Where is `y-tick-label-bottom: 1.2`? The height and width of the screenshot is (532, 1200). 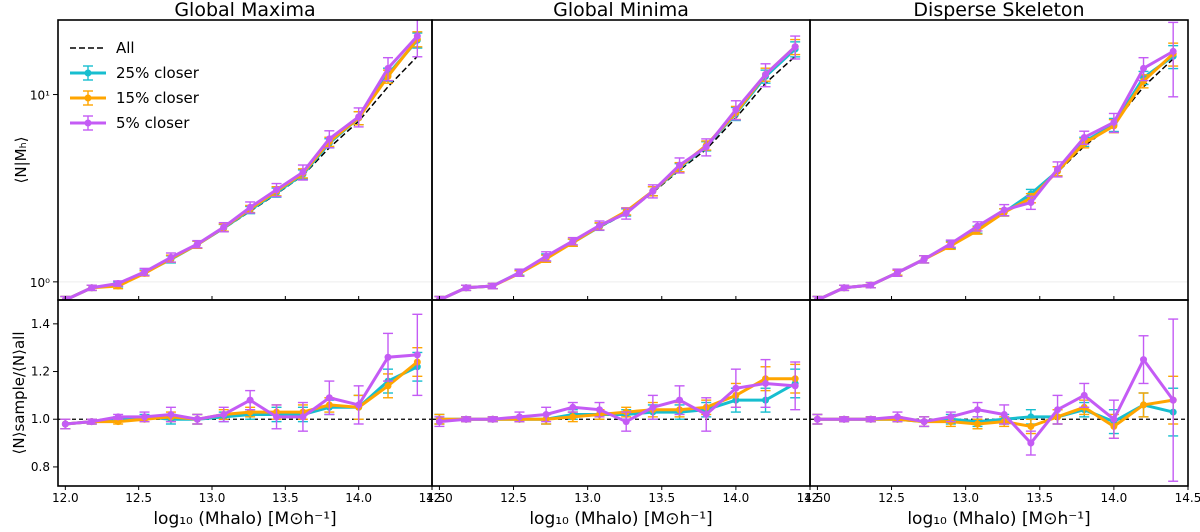
y-tick-label-bottom: 1.2 is located at coordinates (40, 372).